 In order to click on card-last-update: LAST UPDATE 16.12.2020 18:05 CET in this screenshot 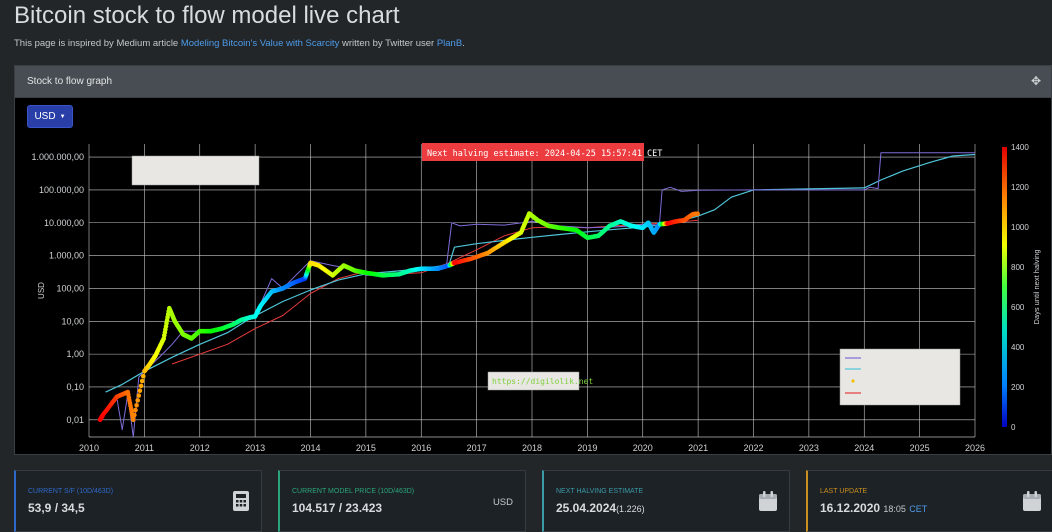, I will do `click(929, 501)`.